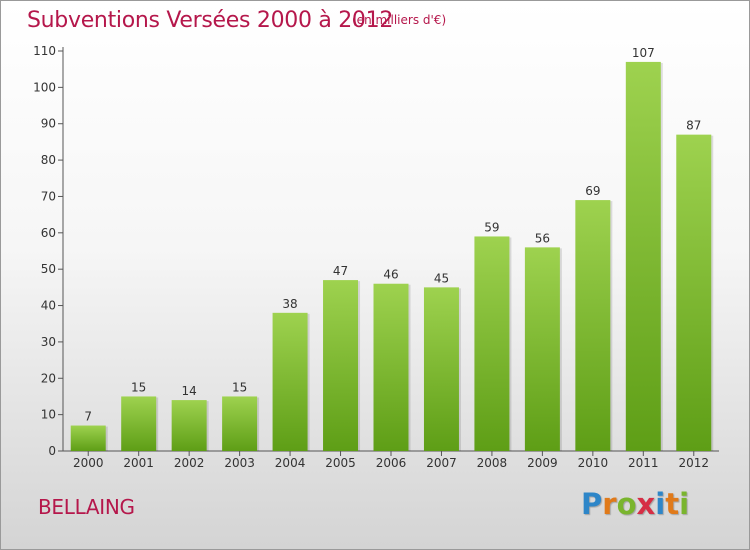  I want to click on x-tick-label: 2005, so click(340, 463).